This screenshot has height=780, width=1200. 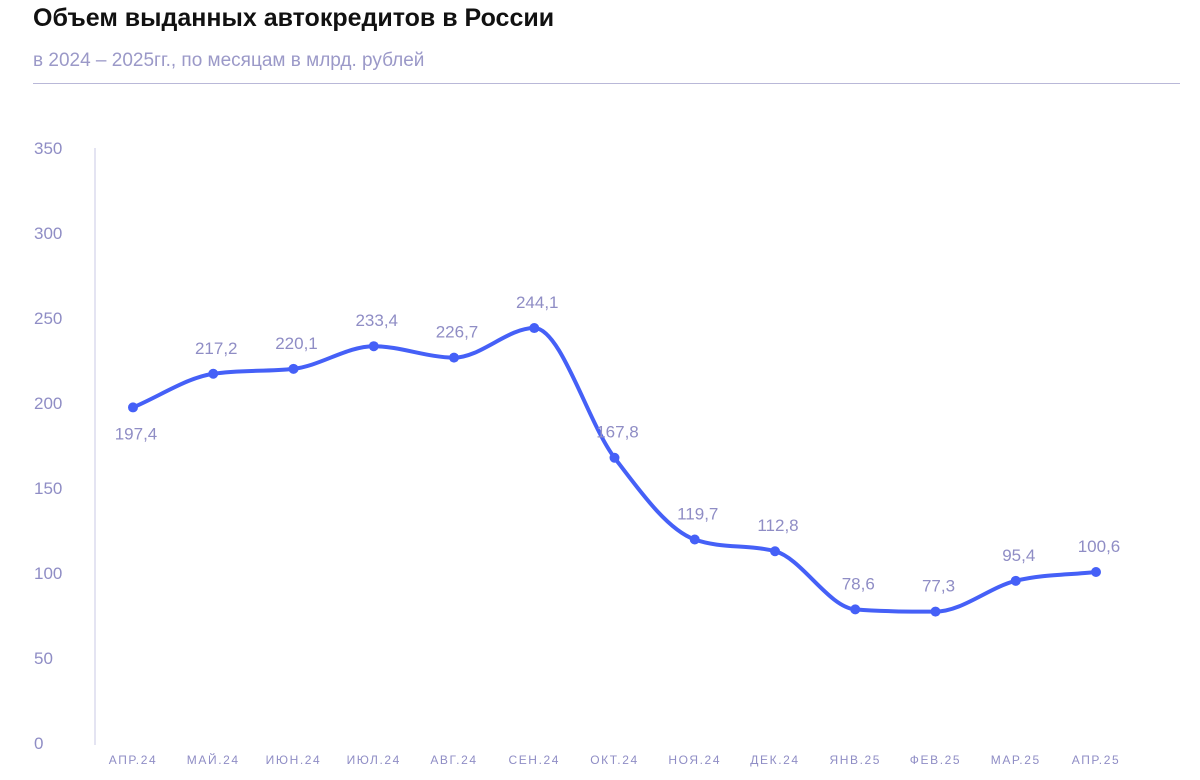 What do you see at coordinates (774, 760) in the screenshot?
I see `x-tick-label: ДЕК.24` at bounding box center [774, 760].